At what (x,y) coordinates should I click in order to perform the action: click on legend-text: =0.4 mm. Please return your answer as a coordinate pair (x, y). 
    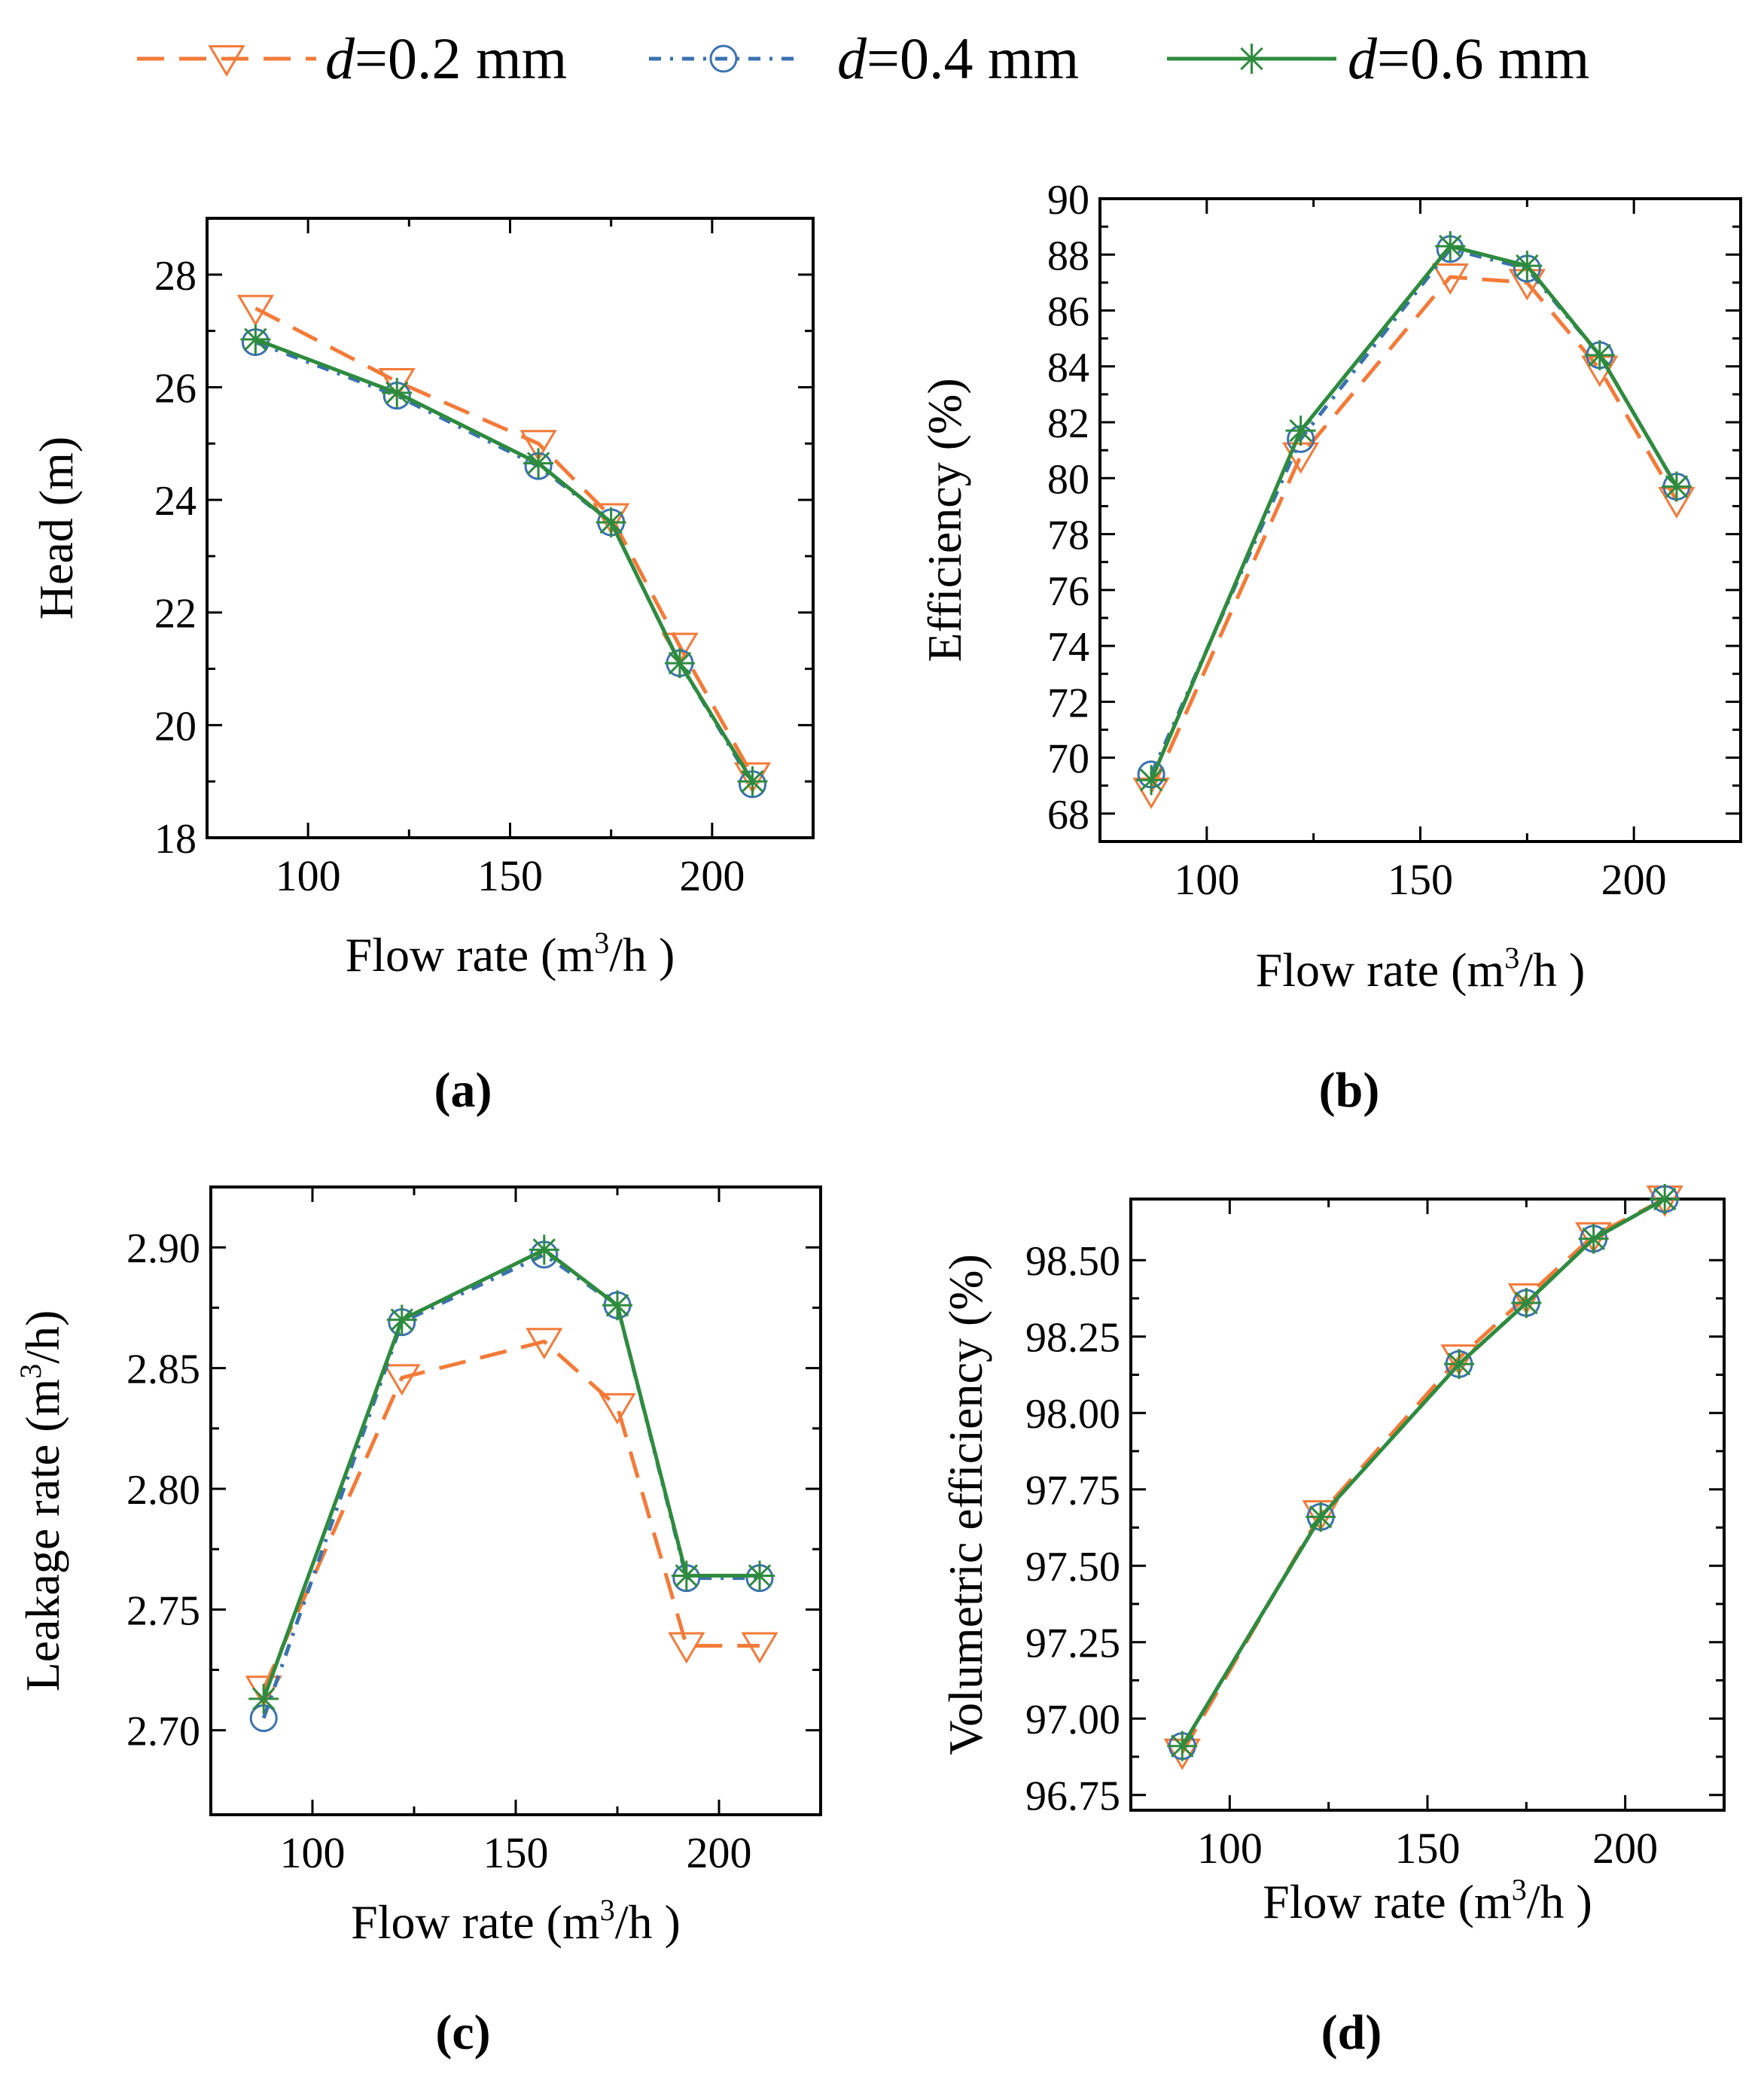
    Looking at the image, I should click on (973, 58).